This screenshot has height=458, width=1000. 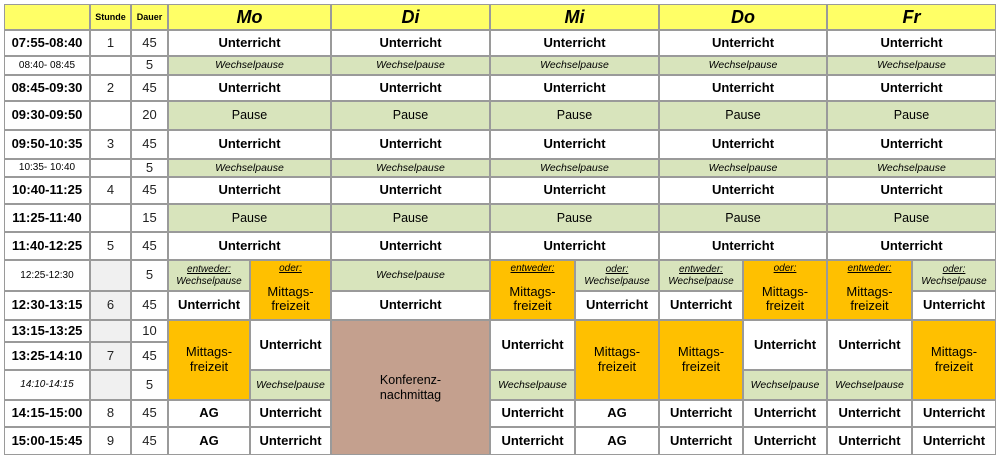 I want to click on header-day: Mo, so click(x=249, y=17).